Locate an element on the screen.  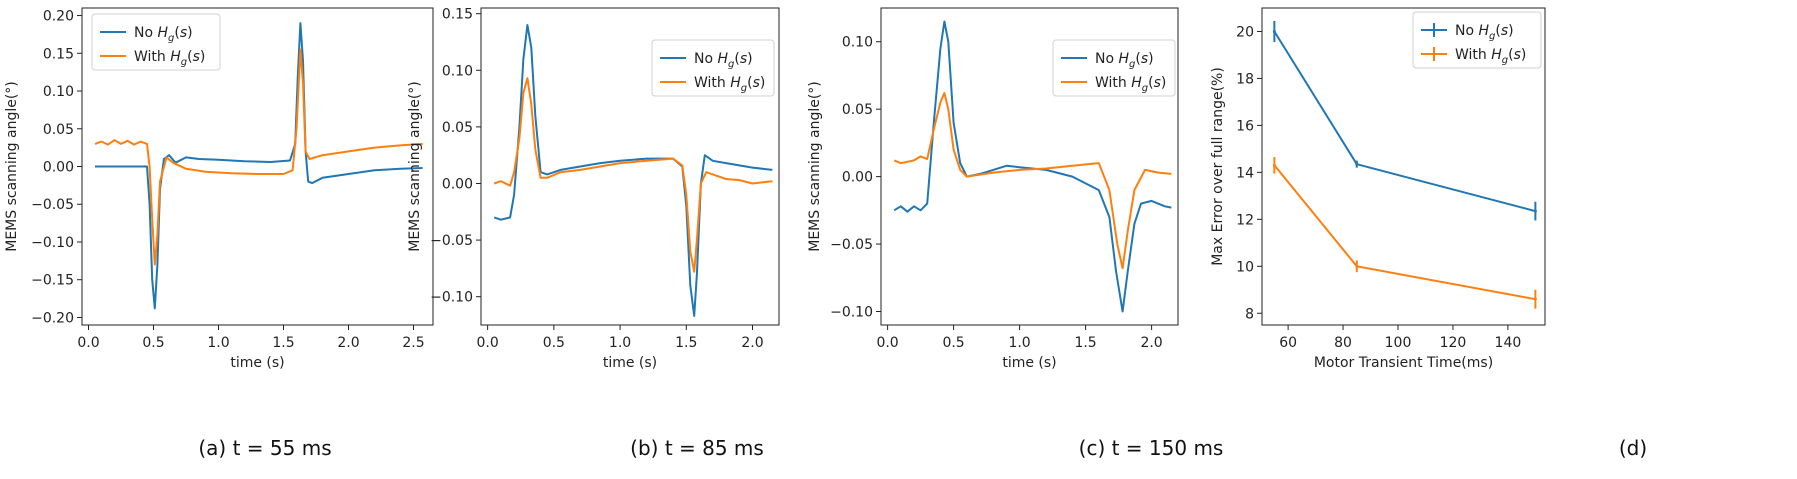
y-tick-label: 10 is located at coordinates (1245, 267).